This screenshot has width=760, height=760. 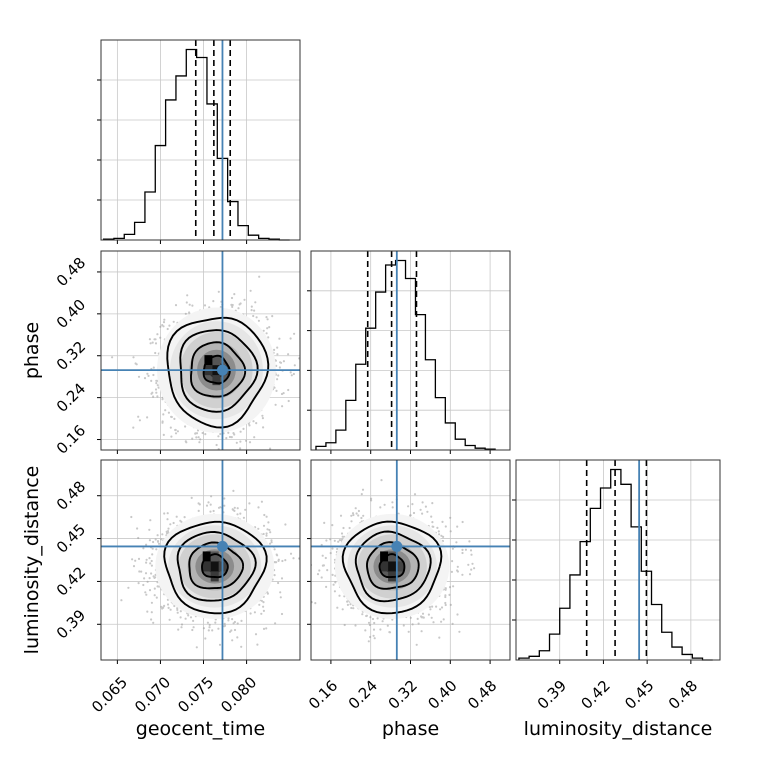 What do you see at coordinates (397, 546) in the screenshot?
I see `panel-phase-vs-luminosity_distance-injection-marker` at bounding box center [397, 546].